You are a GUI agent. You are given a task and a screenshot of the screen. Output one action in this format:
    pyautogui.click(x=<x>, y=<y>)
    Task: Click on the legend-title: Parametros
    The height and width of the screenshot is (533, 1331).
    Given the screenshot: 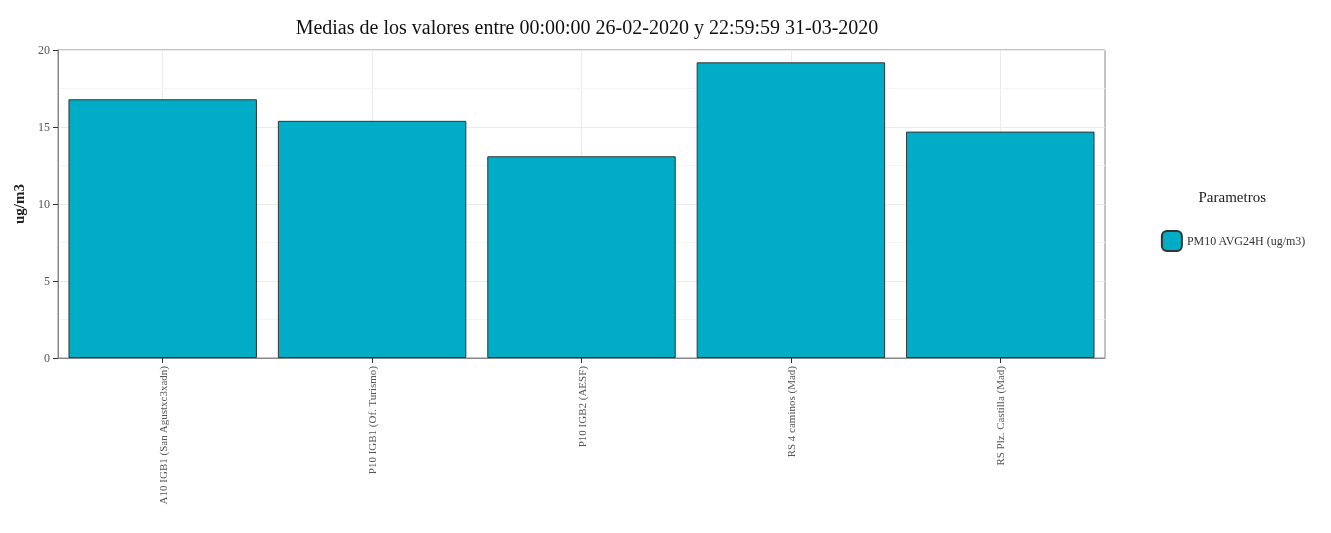 What is the action you would take?
    pyautogui.click(x=1232, y=196)
    